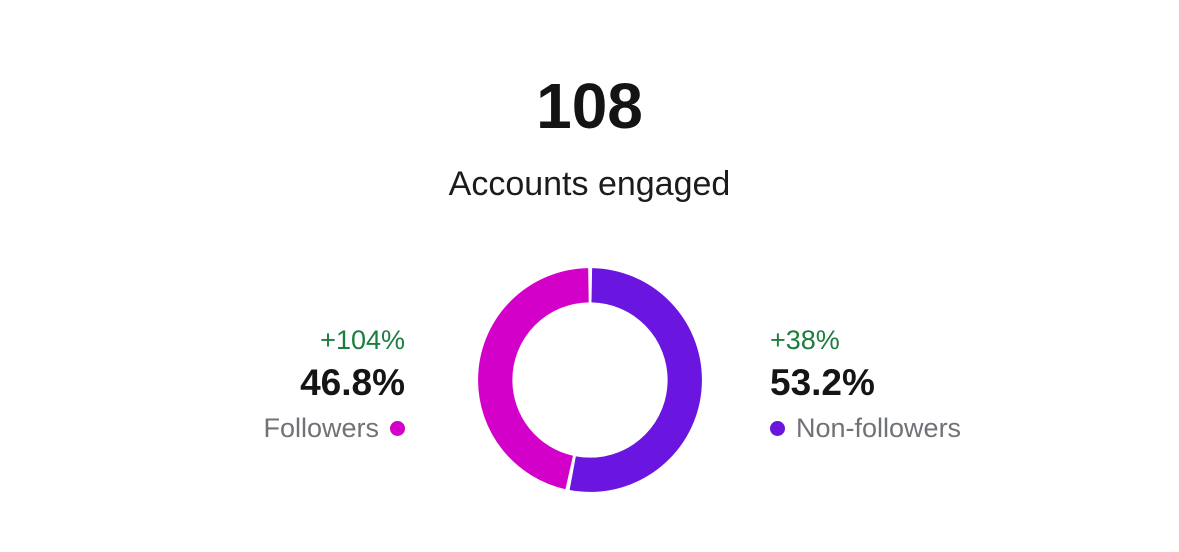 Image resolution: width=1179 pixels, height=552 pixels. What do you see at coordinates (362, 340) in the screenshot?
I see `followers-change: +104%` at bounding box center [362, 340].